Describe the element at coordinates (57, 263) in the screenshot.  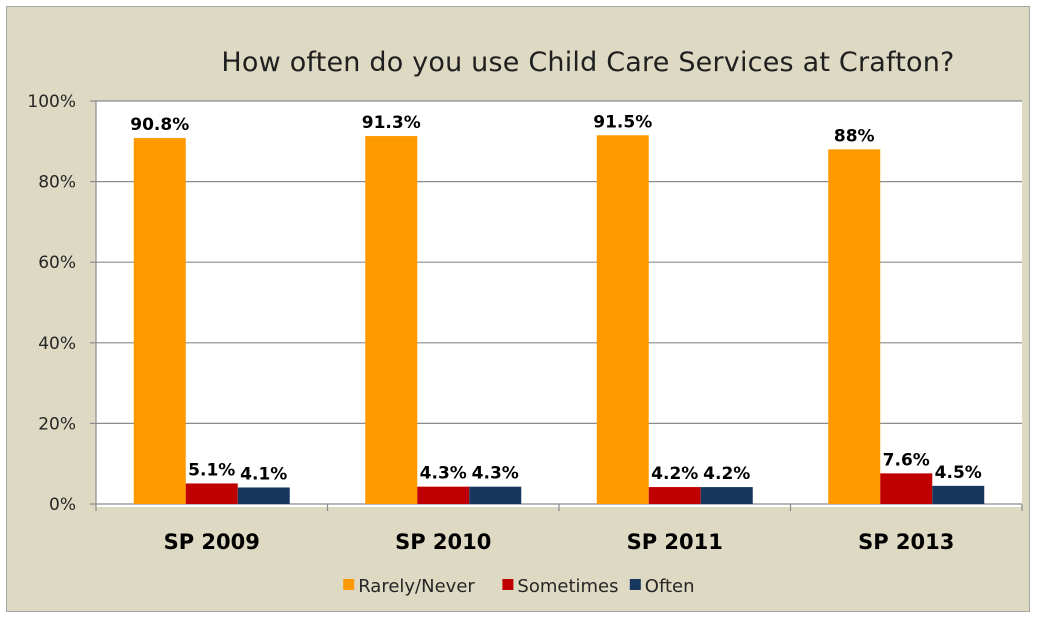
I see `y-tick-label: 60%` at that location.